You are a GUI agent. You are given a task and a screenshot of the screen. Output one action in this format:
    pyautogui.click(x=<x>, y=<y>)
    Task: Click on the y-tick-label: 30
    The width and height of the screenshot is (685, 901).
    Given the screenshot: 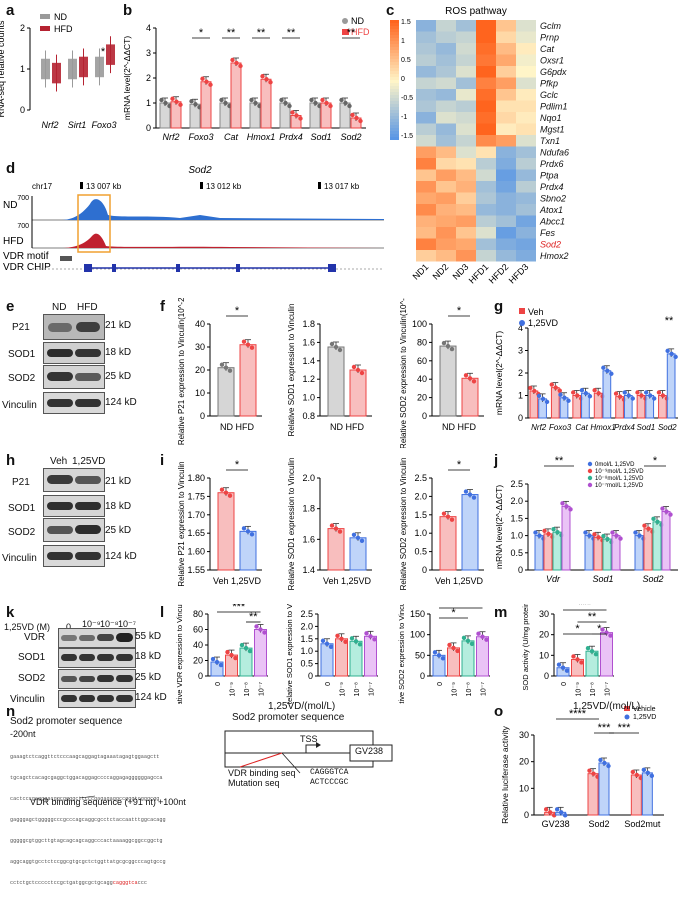 What is the action you would take?
    pyautogui.click(x=524, y=735)
    